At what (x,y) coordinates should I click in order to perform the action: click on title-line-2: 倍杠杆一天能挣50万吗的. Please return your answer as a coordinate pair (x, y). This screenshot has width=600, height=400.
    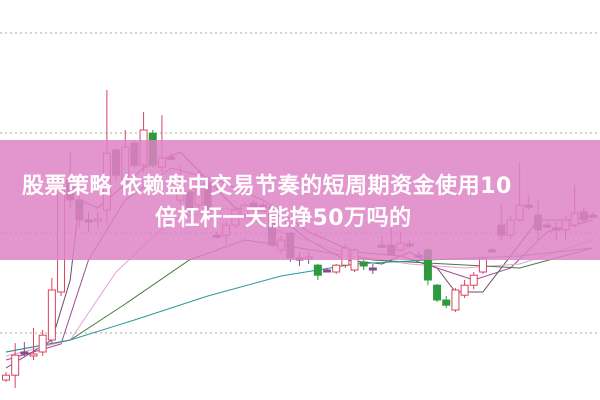
    Looking at the image, I should click on (283, 218).